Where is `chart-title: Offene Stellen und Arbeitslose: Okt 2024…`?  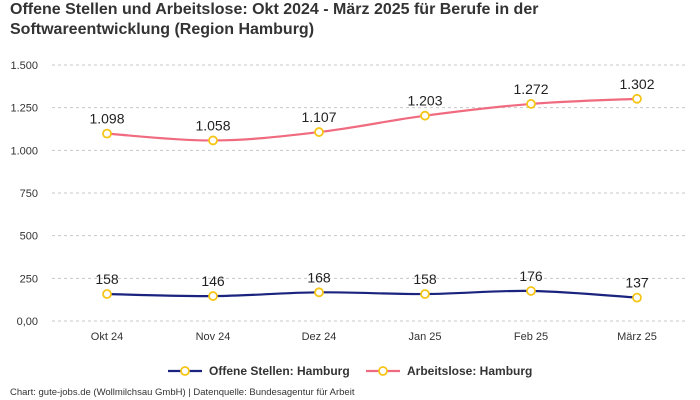 chart-title: Offene Stellen und Arbeitslose: Okt 2024… is located at coordinates (310, 20).